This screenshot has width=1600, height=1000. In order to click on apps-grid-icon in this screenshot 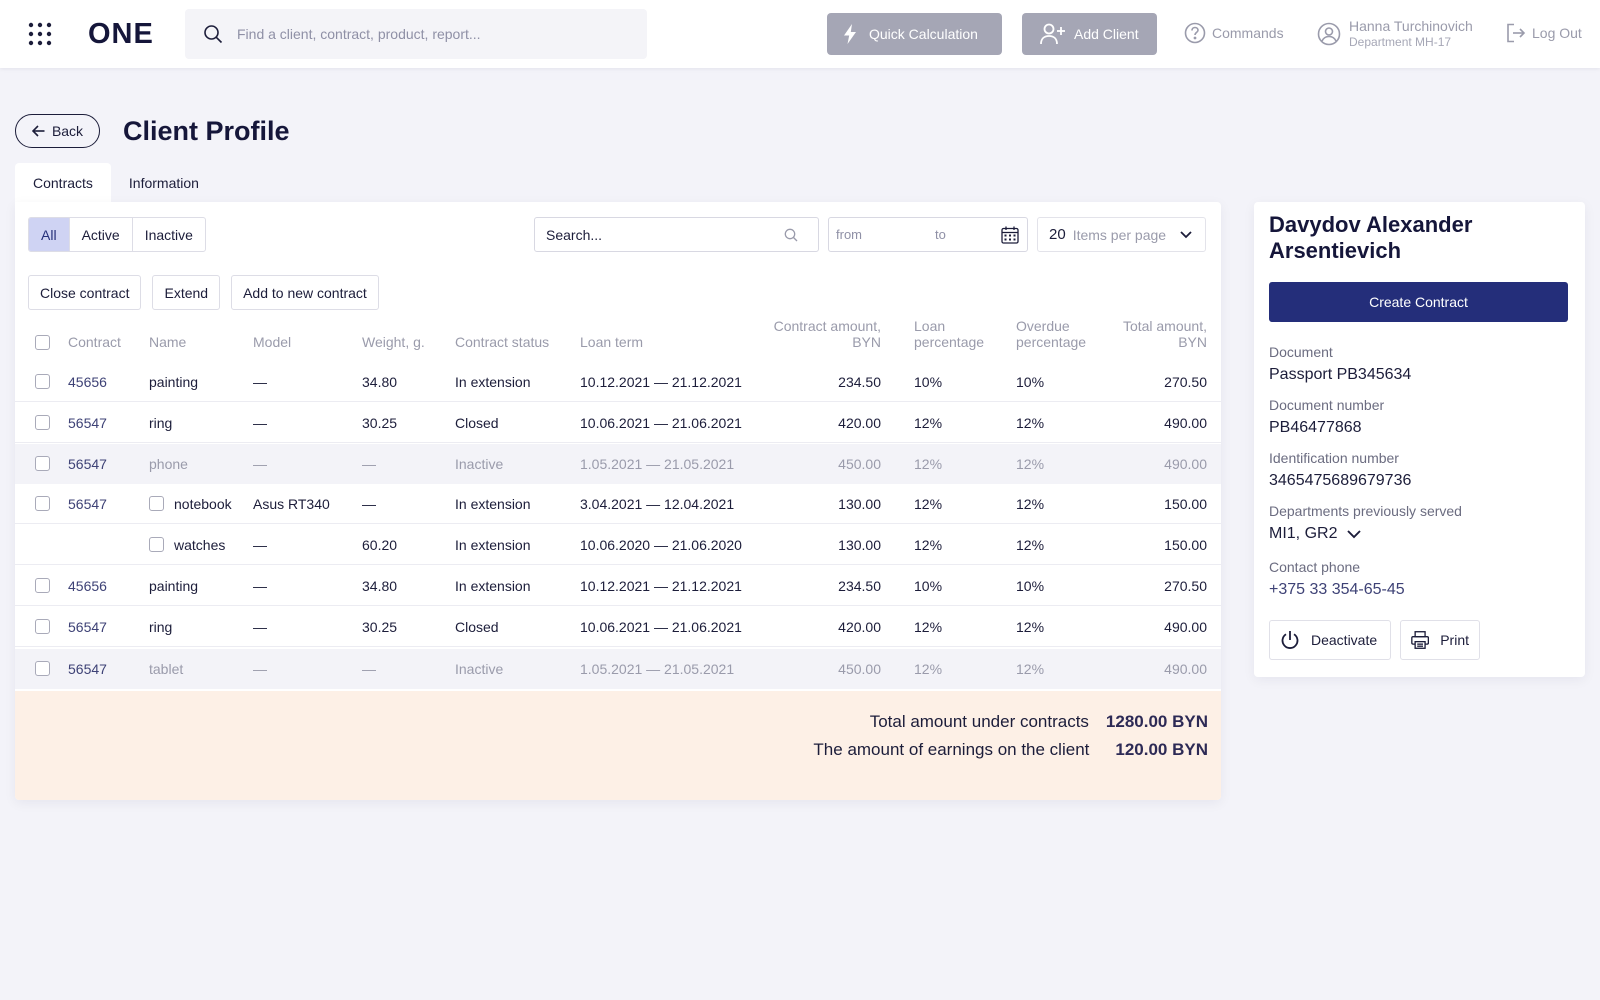, I will do `click(40, 34)`.